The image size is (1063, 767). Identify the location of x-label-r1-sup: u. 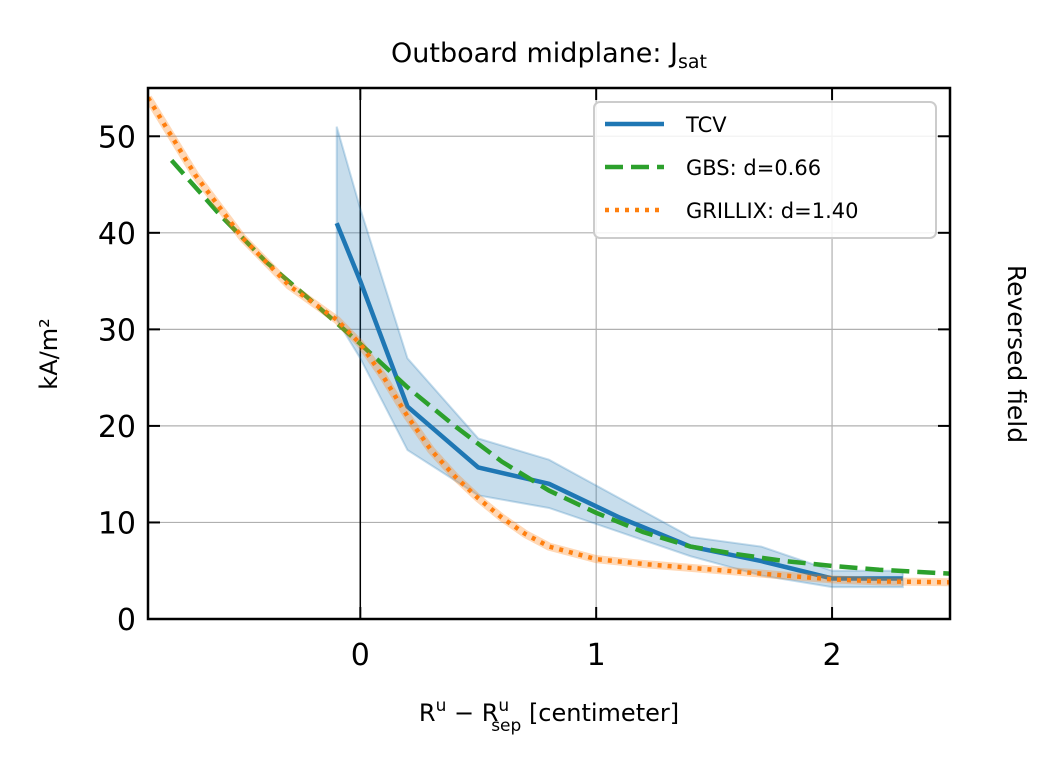
(441, 706).